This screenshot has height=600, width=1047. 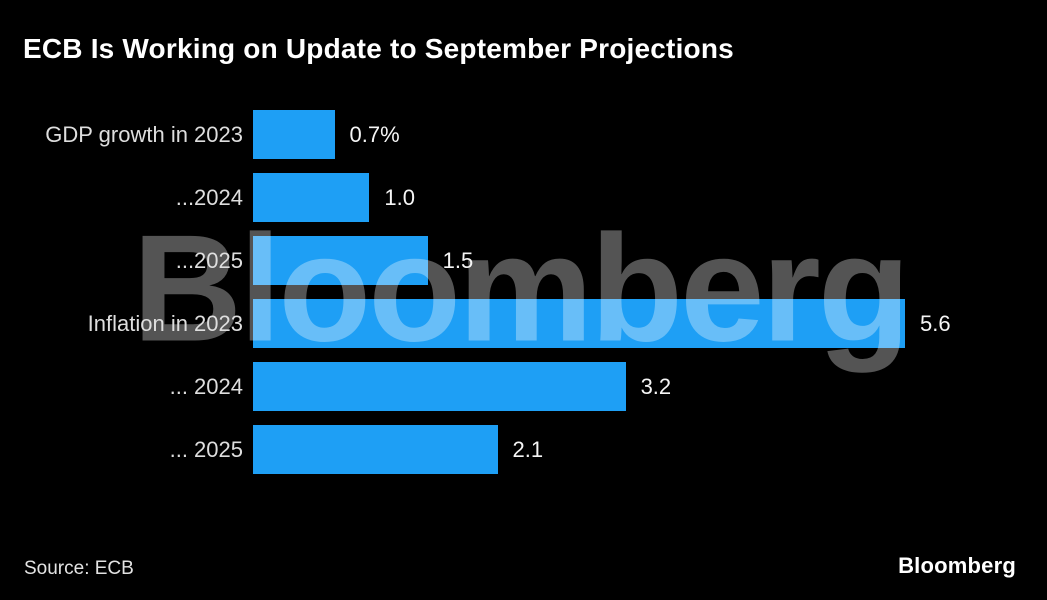 I want to click on bar-track: 1.0, so click(x=650, y=197).